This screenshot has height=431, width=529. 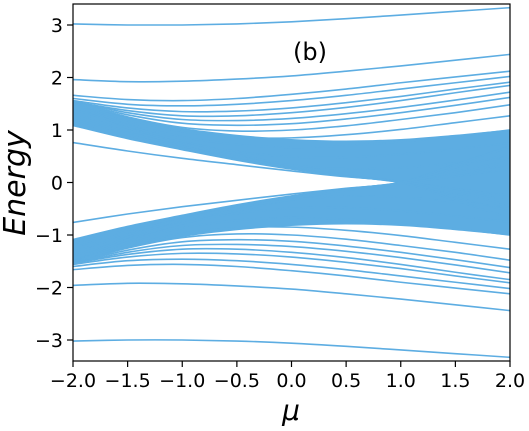 What do you see at coordinates (237, 381) in the screenshot?
I see `x-tick-label: −0.5` at bounding box center [237, 381].